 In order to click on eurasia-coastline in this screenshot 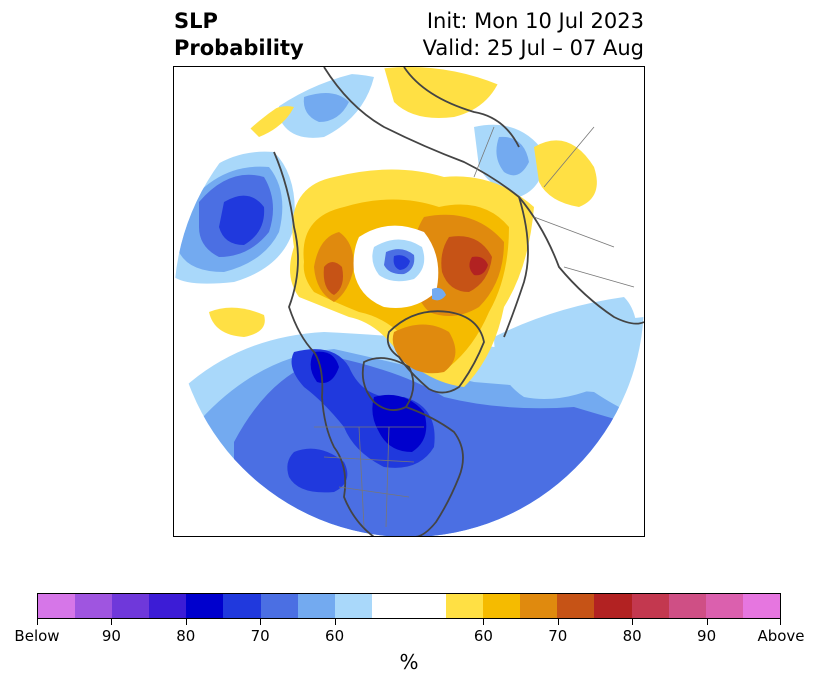, I will do `click(483, 196)`.